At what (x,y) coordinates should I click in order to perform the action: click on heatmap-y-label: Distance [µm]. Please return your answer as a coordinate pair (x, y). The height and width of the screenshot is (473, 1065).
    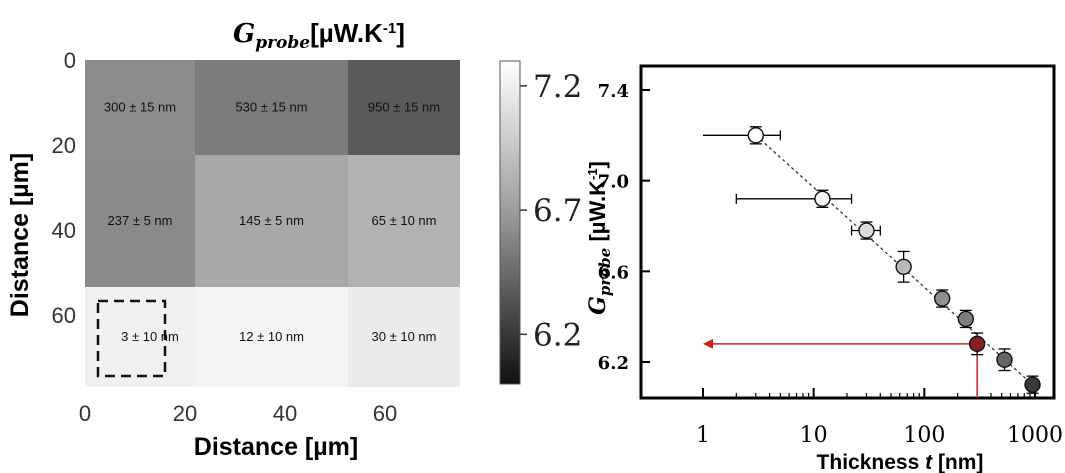
    Looking at the image, I should click on (20, 235).